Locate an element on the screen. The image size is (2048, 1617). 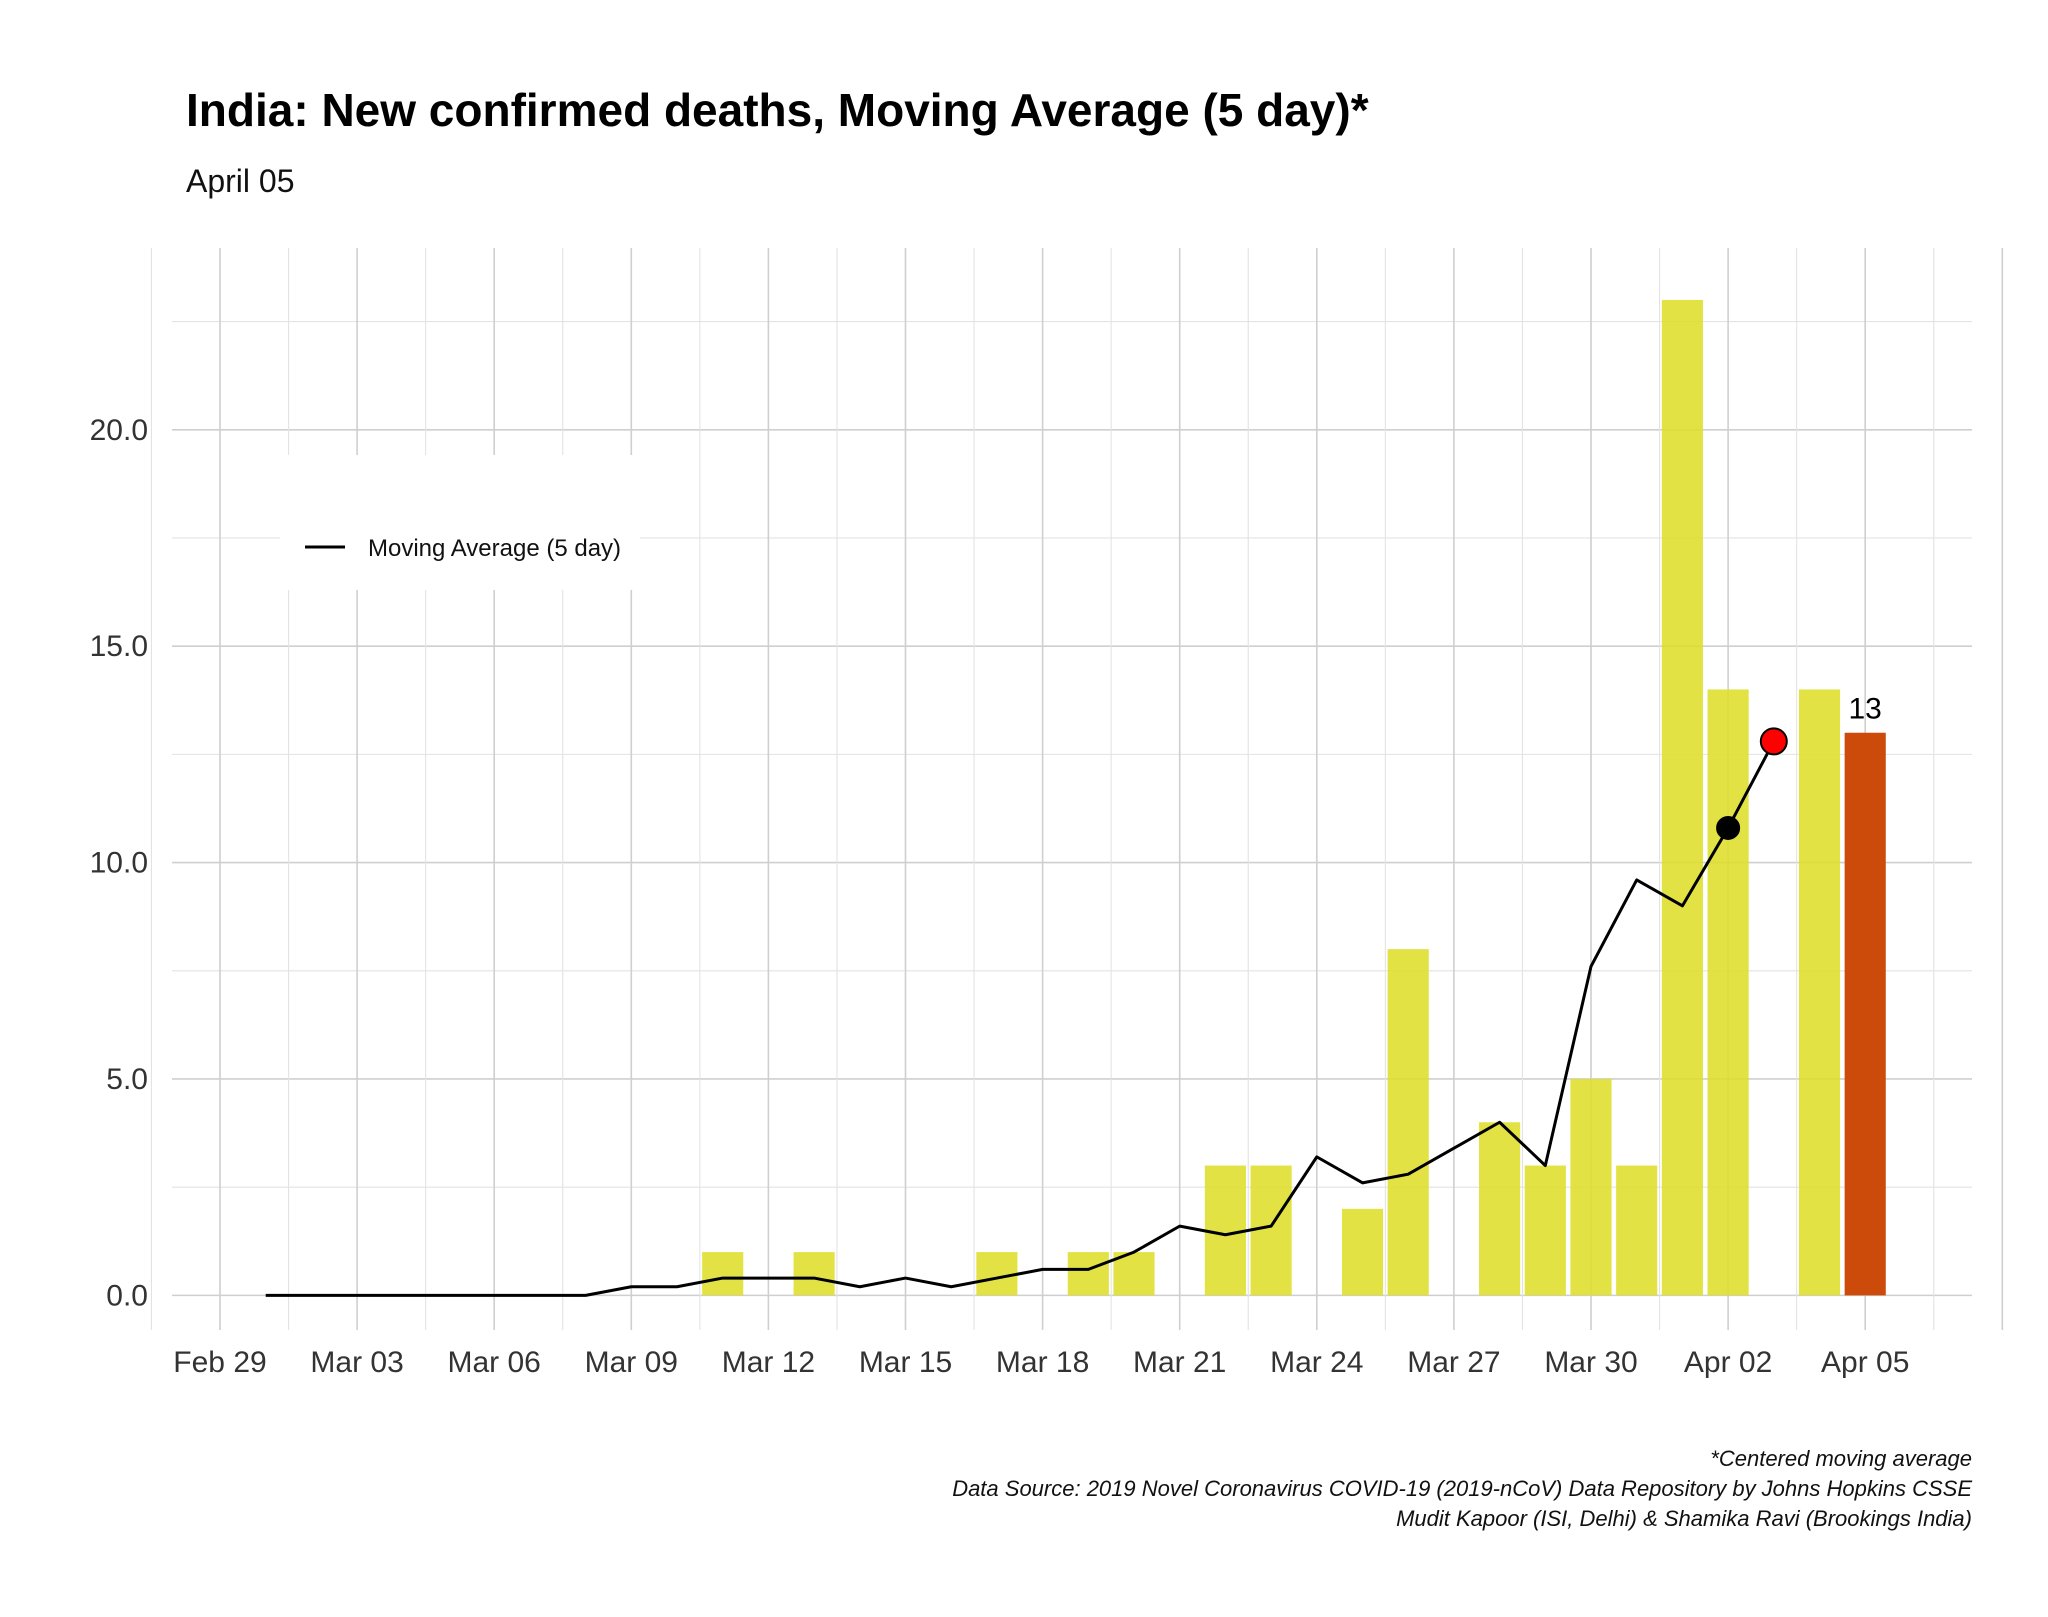
chart-subtitle: April 05 is located at coordinates (240, 181).